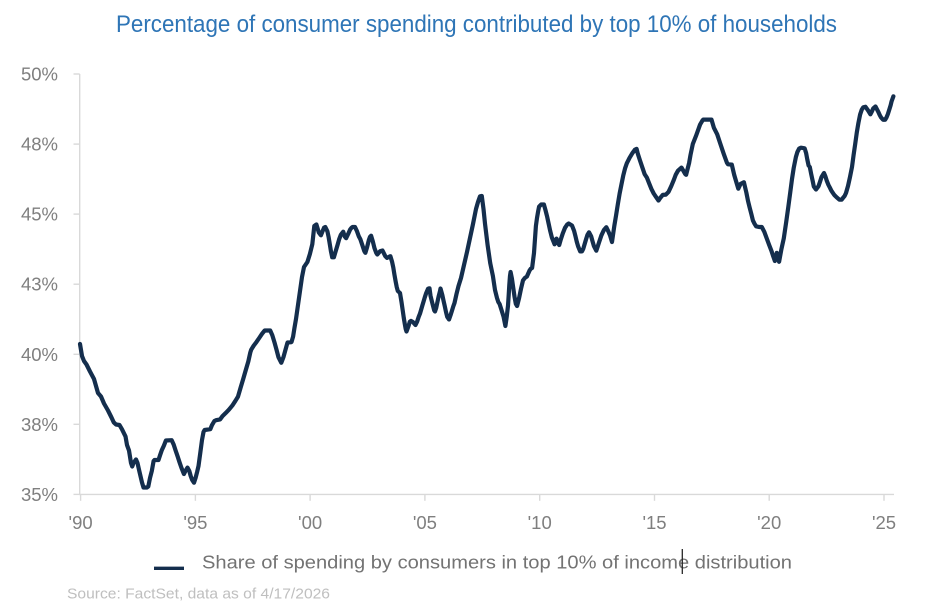  What do you see at coordinates (884, 522) in the screenshot?
I see `svg-text: '25` at bounding box center [884, 522].